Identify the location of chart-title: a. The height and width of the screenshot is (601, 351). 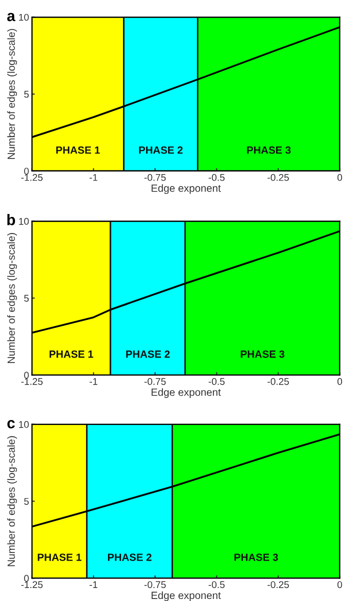
(11, 17).